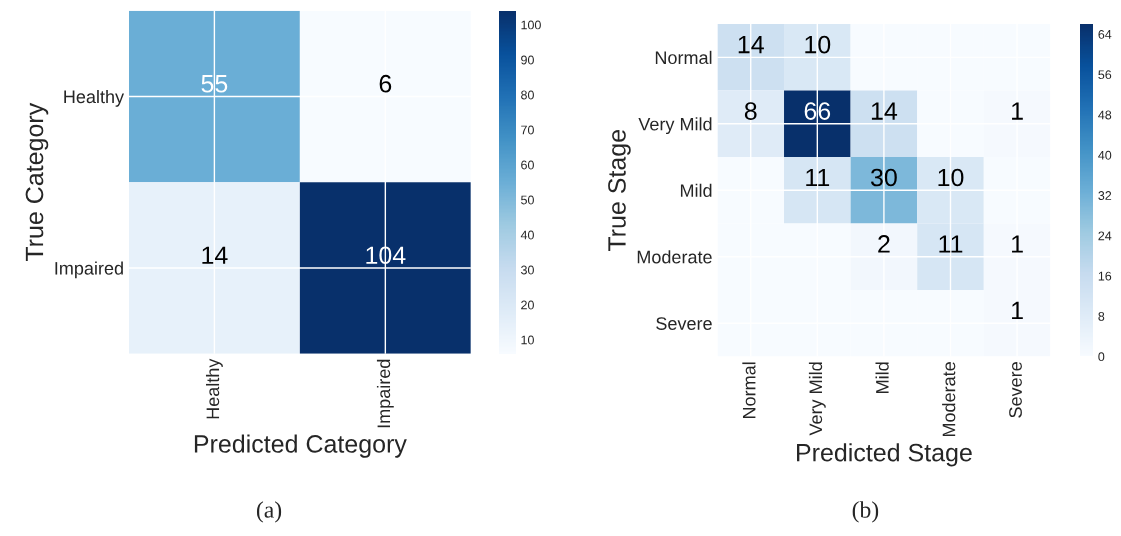  What do you see at coordinates (527, 130) in the screenshot?
I see `color-bar-label: 70` at bounding box center [527, 130].